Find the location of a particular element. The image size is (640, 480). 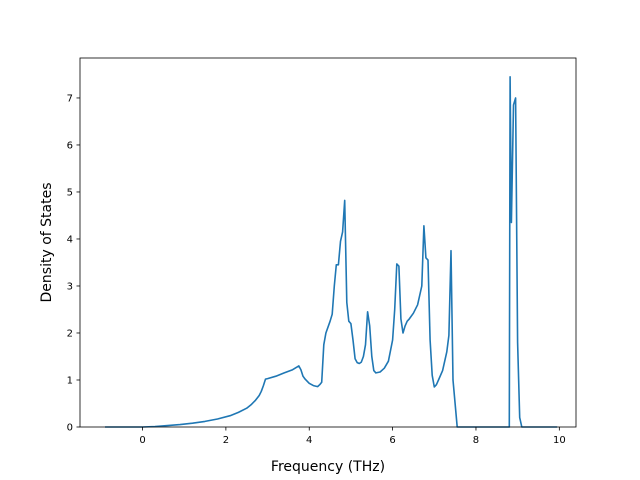

x-axis-ticks: 0 2 4 6 8 10 is located at coordinates (352, 436).